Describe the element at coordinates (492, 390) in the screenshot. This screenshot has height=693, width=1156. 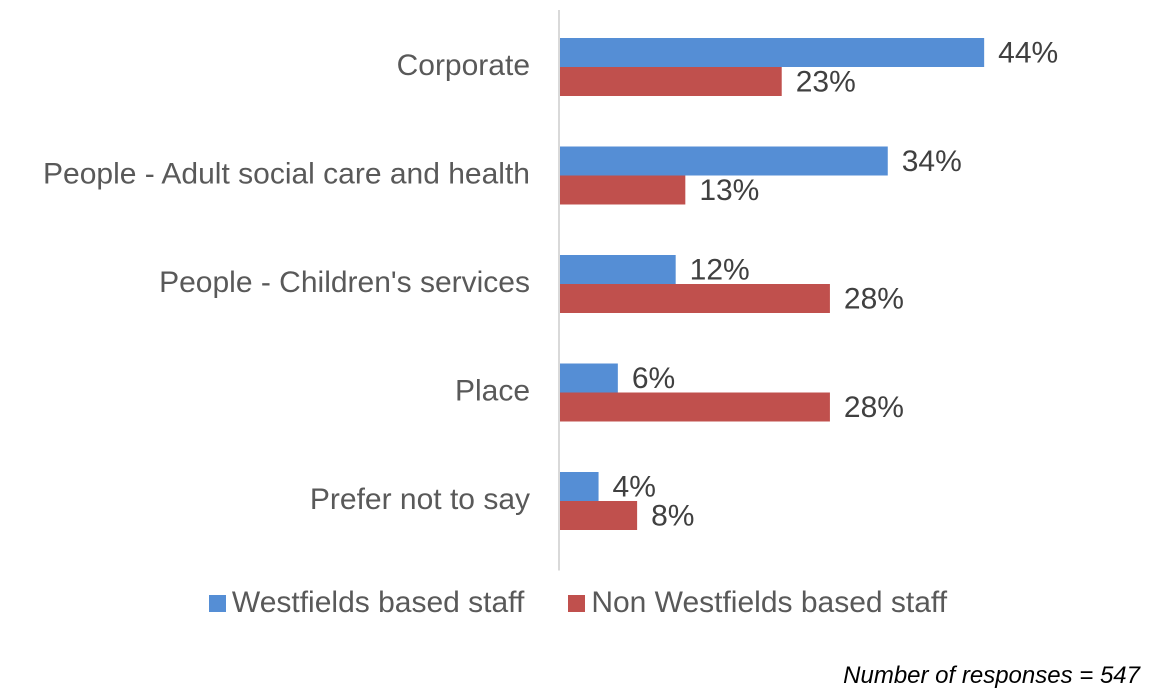
I see `category-label: Place` at that location.